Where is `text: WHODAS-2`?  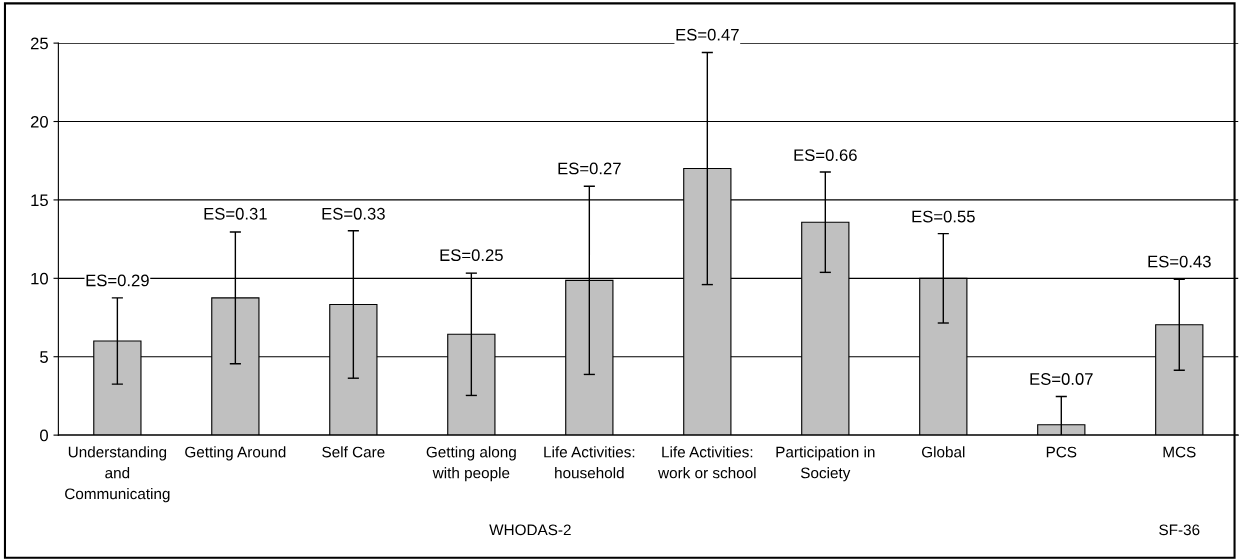
text: WHODAS-2 is located at coordinates (530, 530).